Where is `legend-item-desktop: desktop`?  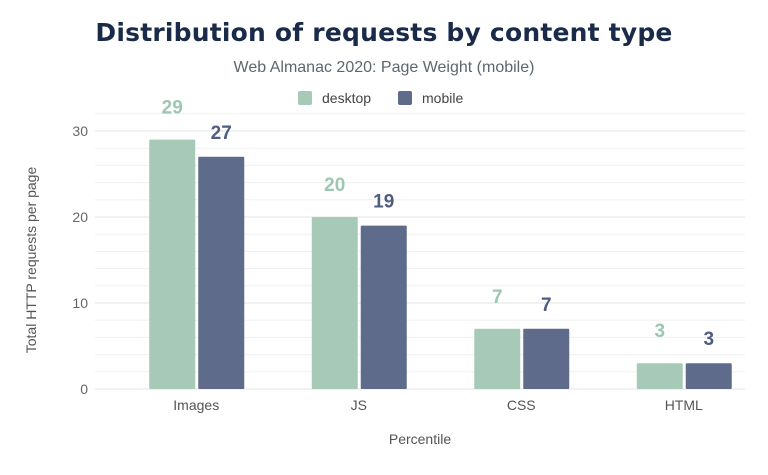
legend-item-desktop: desktop is located at coordinates (334, 98).